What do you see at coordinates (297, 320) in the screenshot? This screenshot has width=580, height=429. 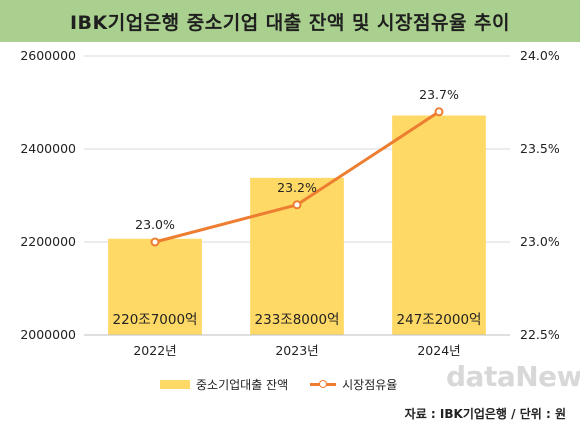 I see `bar-data-label: 233조8000억` at bounding box center [297, 320].